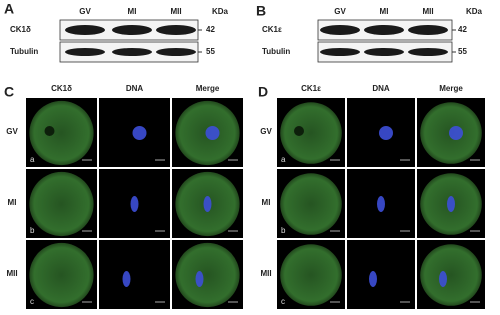 This screenshot has width=500, height=315. What do you see at coordinates (9, 9) in the screenshot?
I see `panel-letter: A` at bounding box center [9, 9].